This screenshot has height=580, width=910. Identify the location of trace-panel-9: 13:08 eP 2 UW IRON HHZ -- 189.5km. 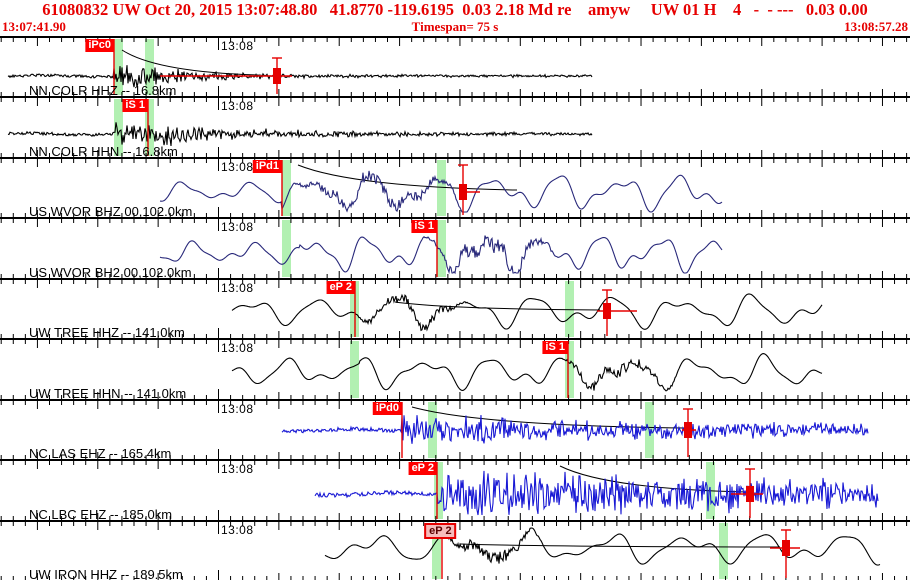
(455, 550).